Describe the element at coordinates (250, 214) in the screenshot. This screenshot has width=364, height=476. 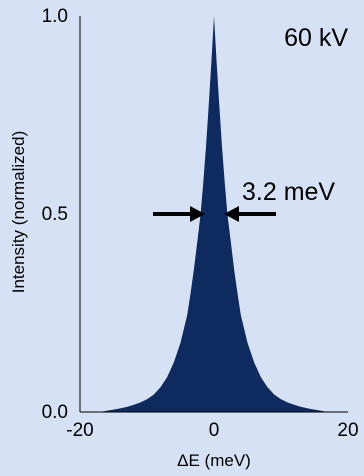
I see `fwhm-right-arrow` at that location.